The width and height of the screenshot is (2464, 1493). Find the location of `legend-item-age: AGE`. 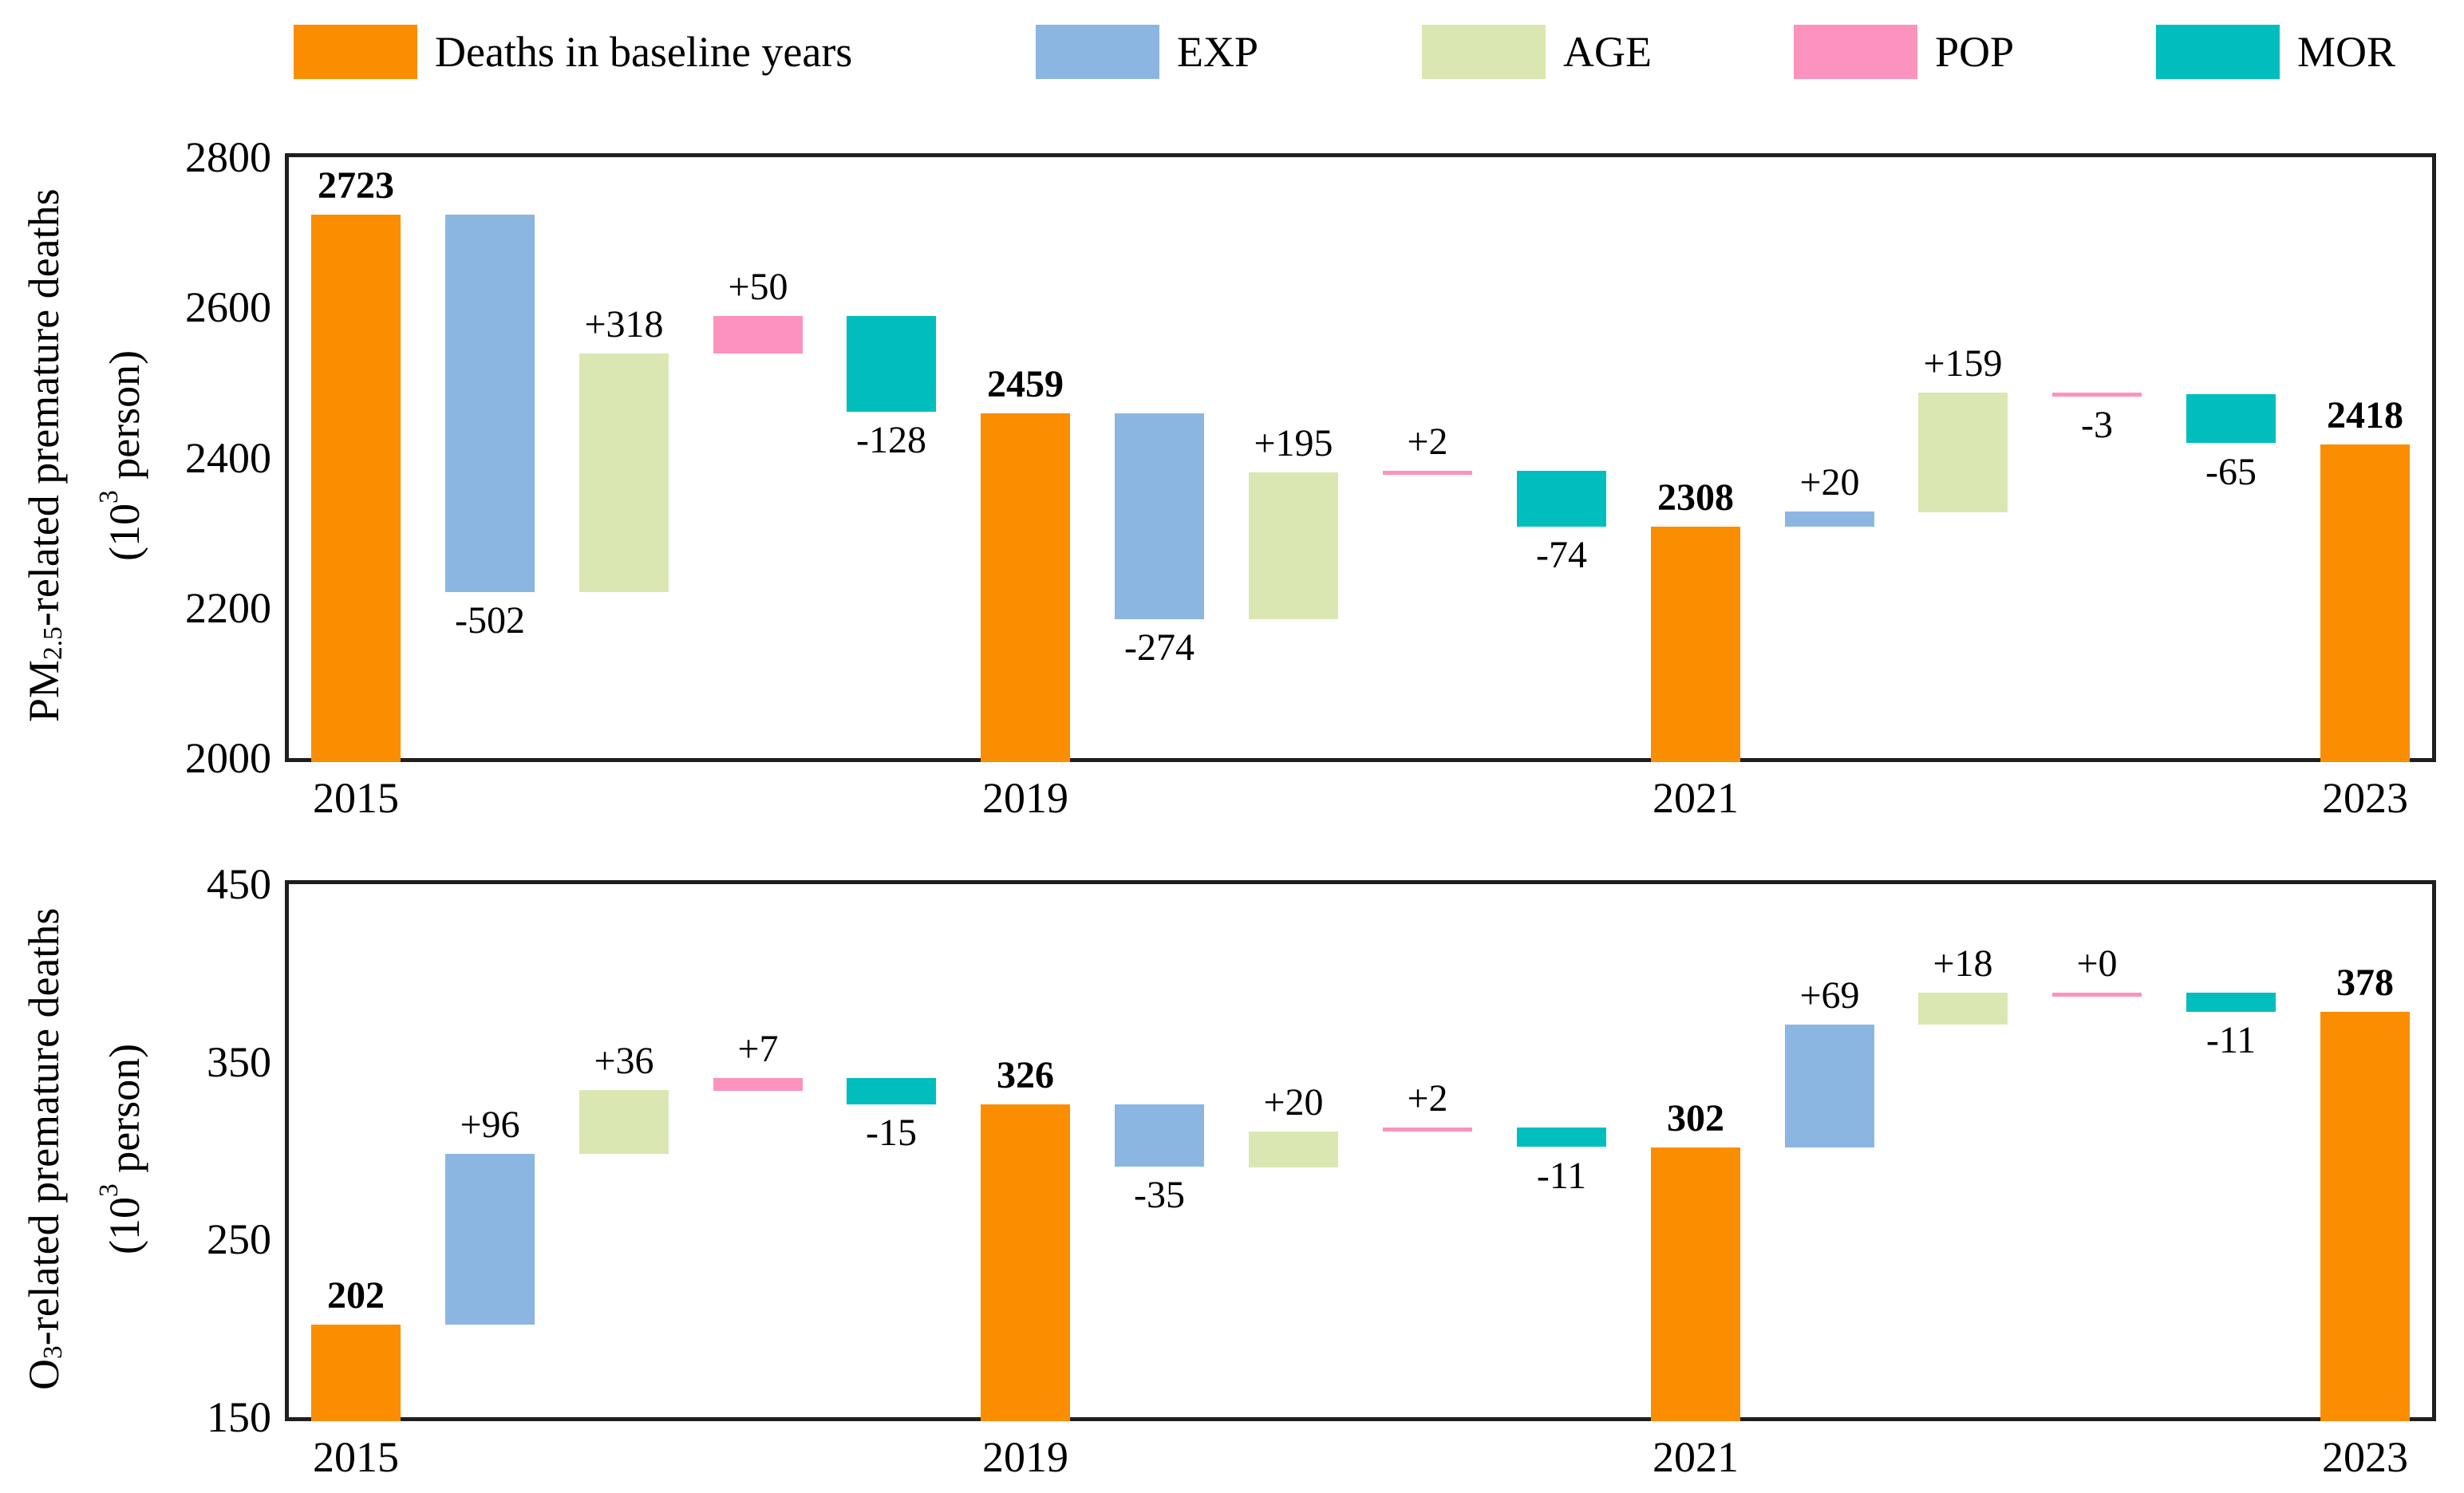

legend-item-age: AGE is located at coordinates (1537, 52).